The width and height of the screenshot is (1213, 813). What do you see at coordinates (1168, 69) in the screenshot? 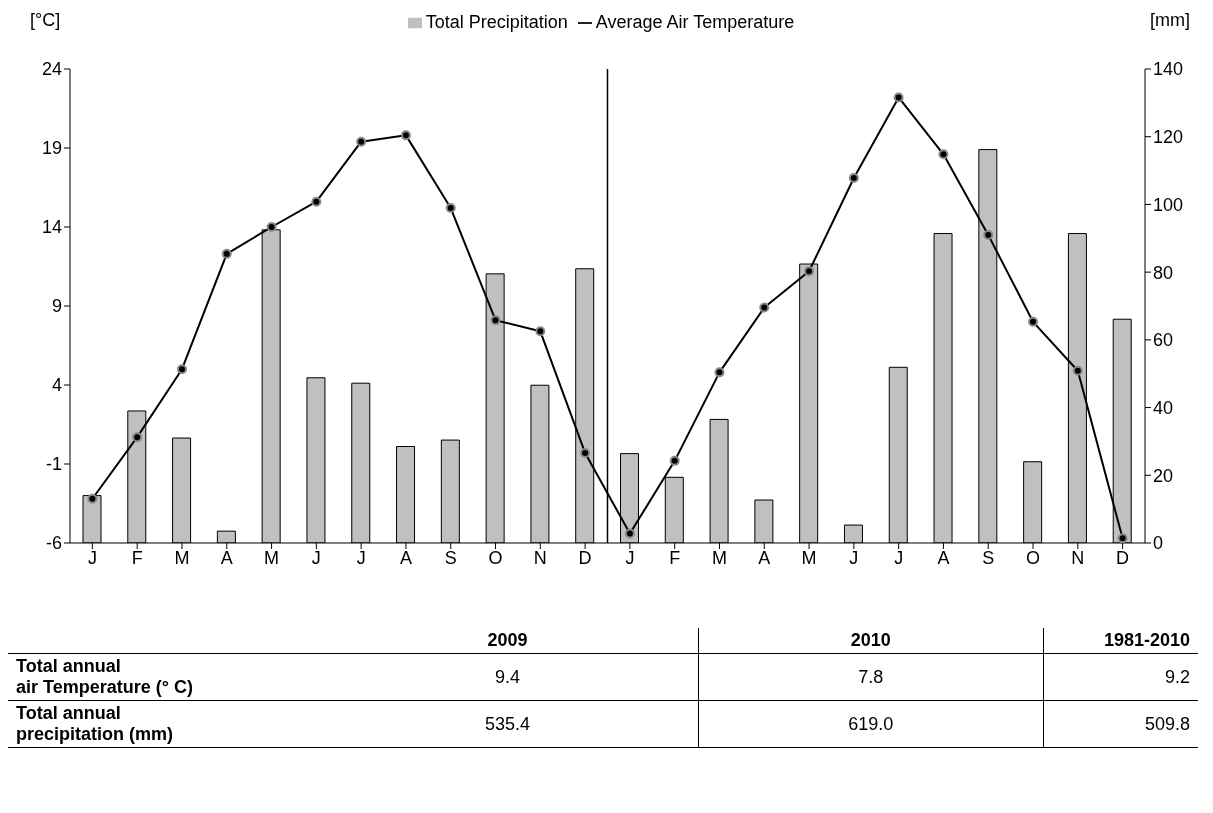
I see `y2-tick-label: 140` at bounding box center [1168, 69].